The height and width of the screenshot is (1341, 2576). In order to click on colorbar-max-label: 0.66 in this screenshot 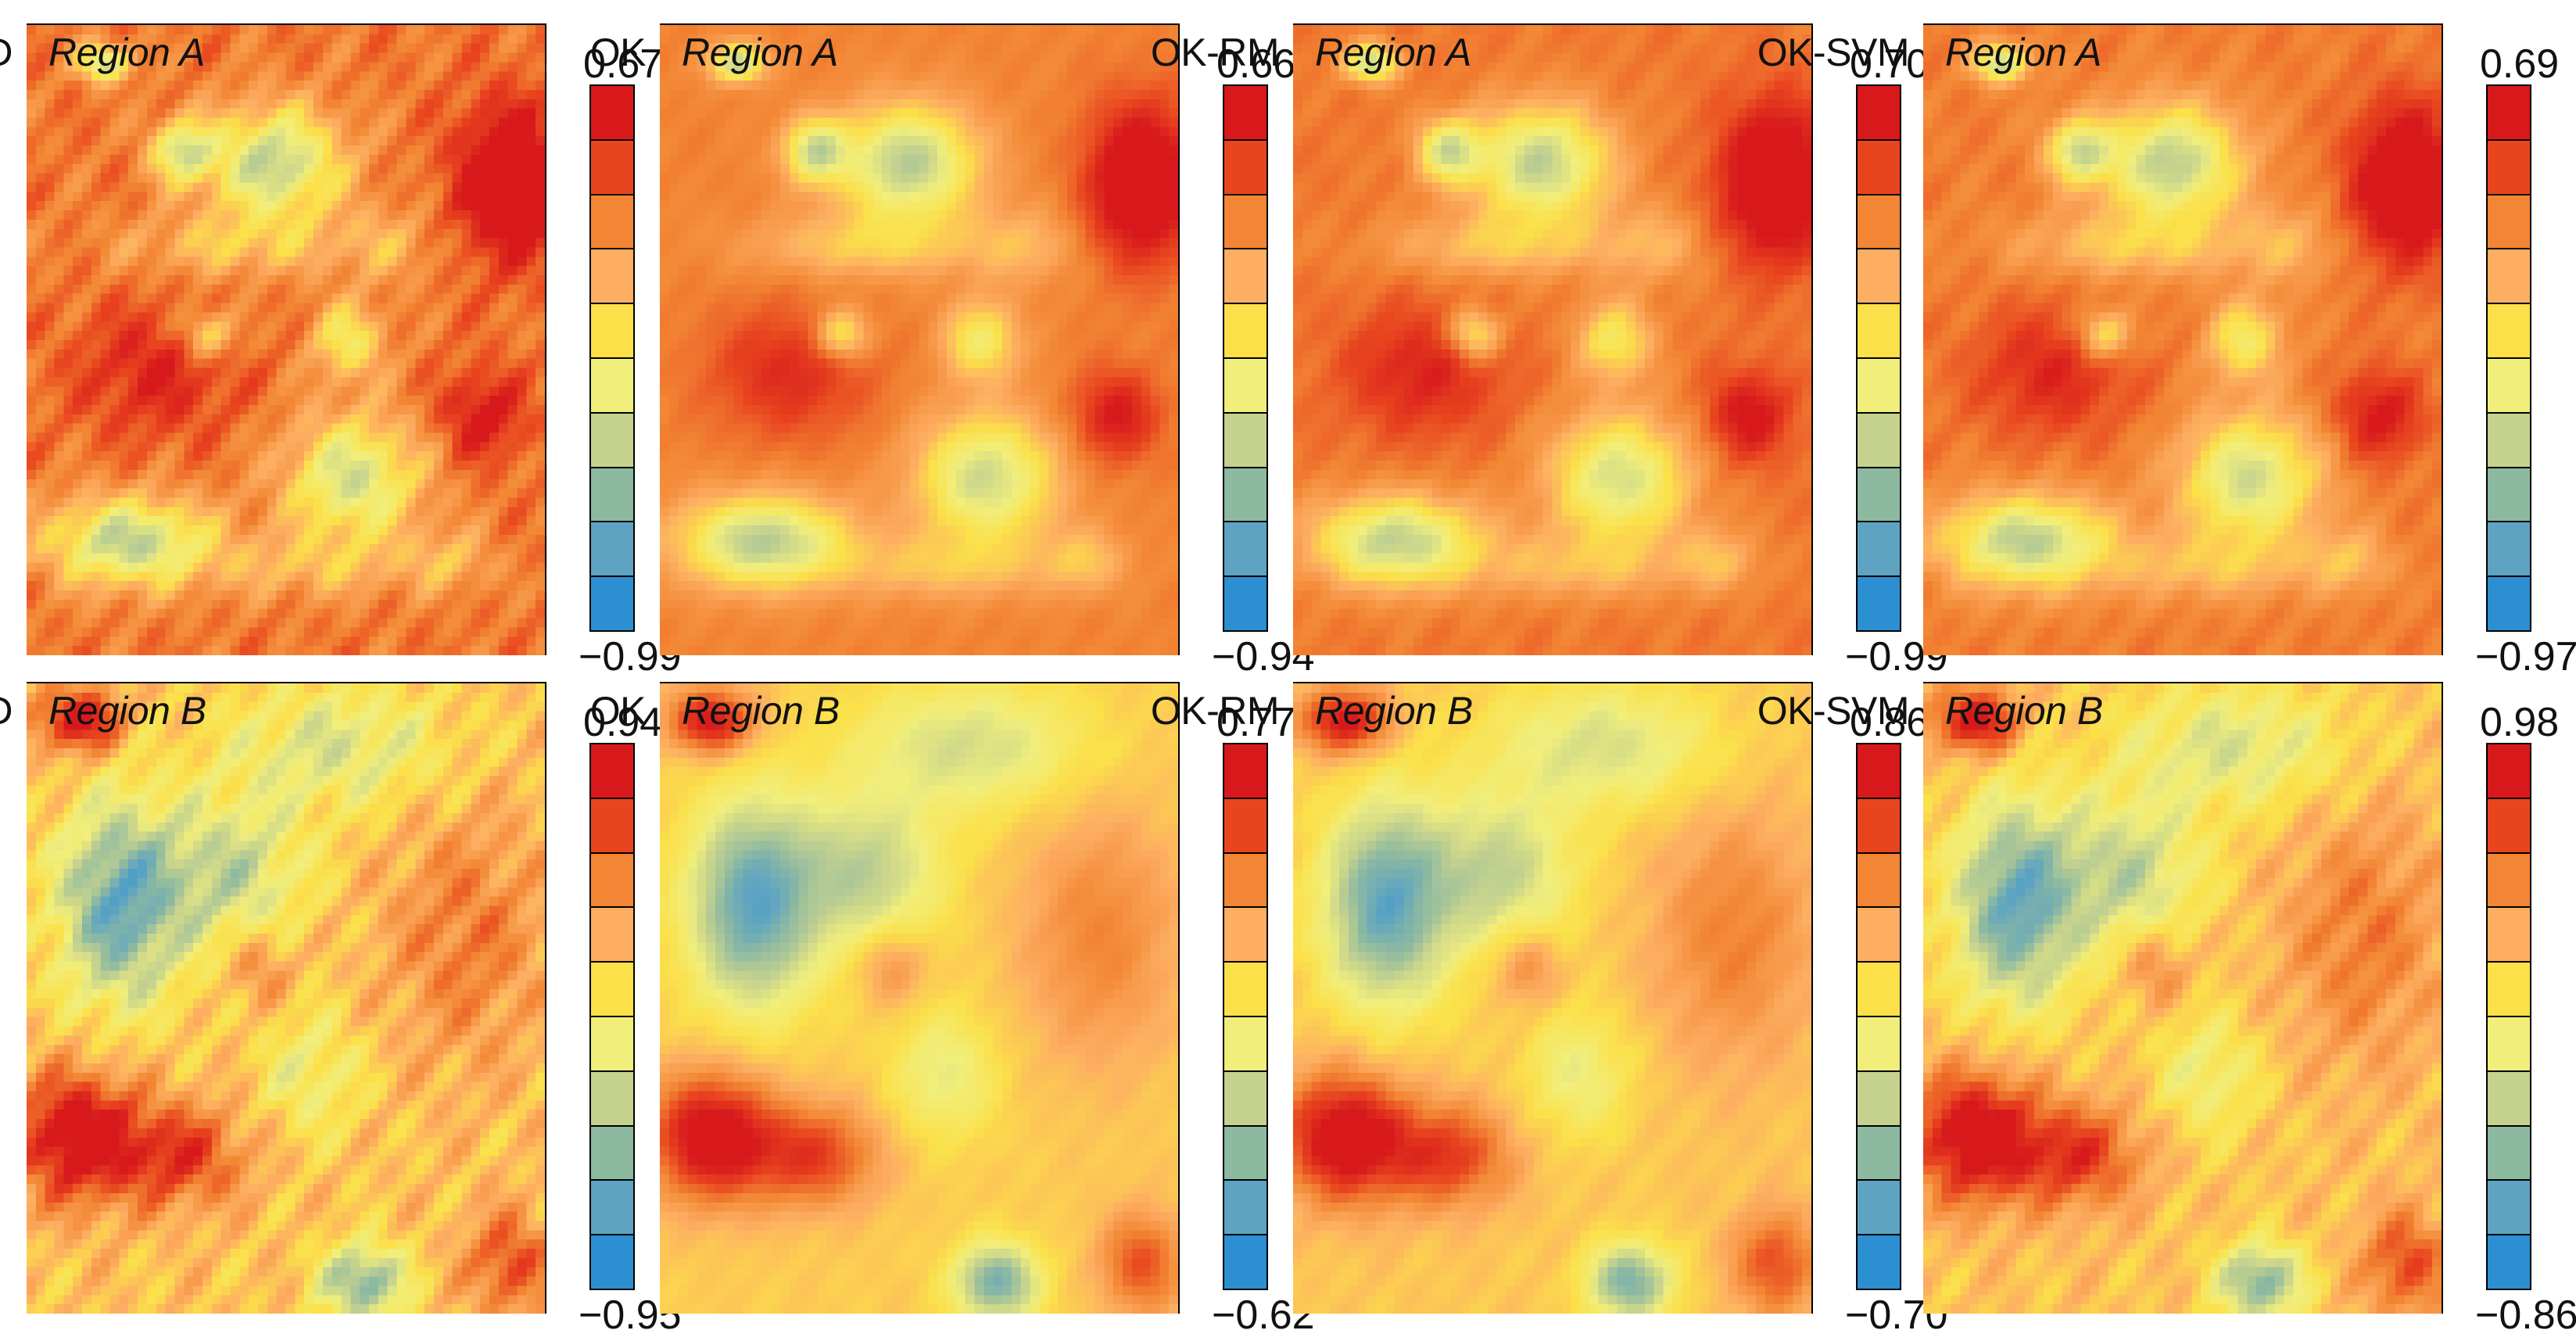, I will do `click(1255, 64)`.